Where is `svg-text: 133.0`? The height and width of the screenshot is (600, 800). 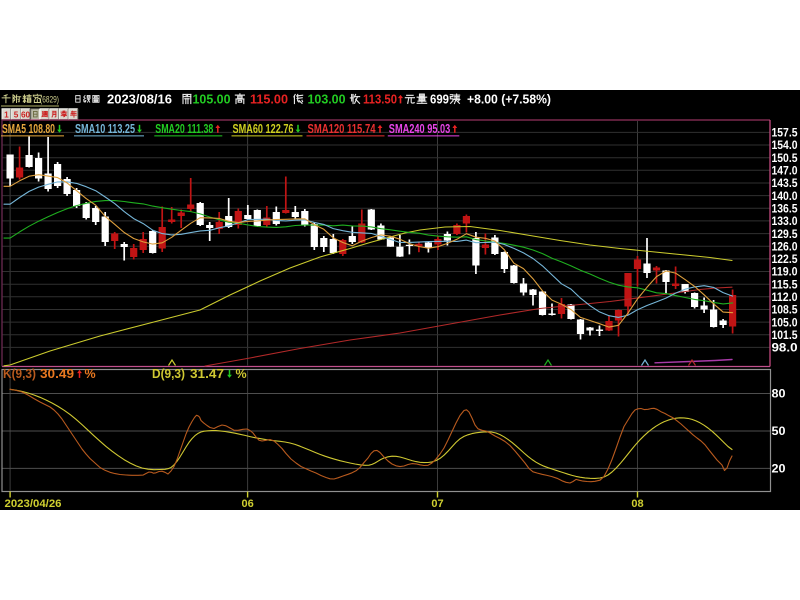
svg-text: 133.0 is located at coordinates (785, 222).